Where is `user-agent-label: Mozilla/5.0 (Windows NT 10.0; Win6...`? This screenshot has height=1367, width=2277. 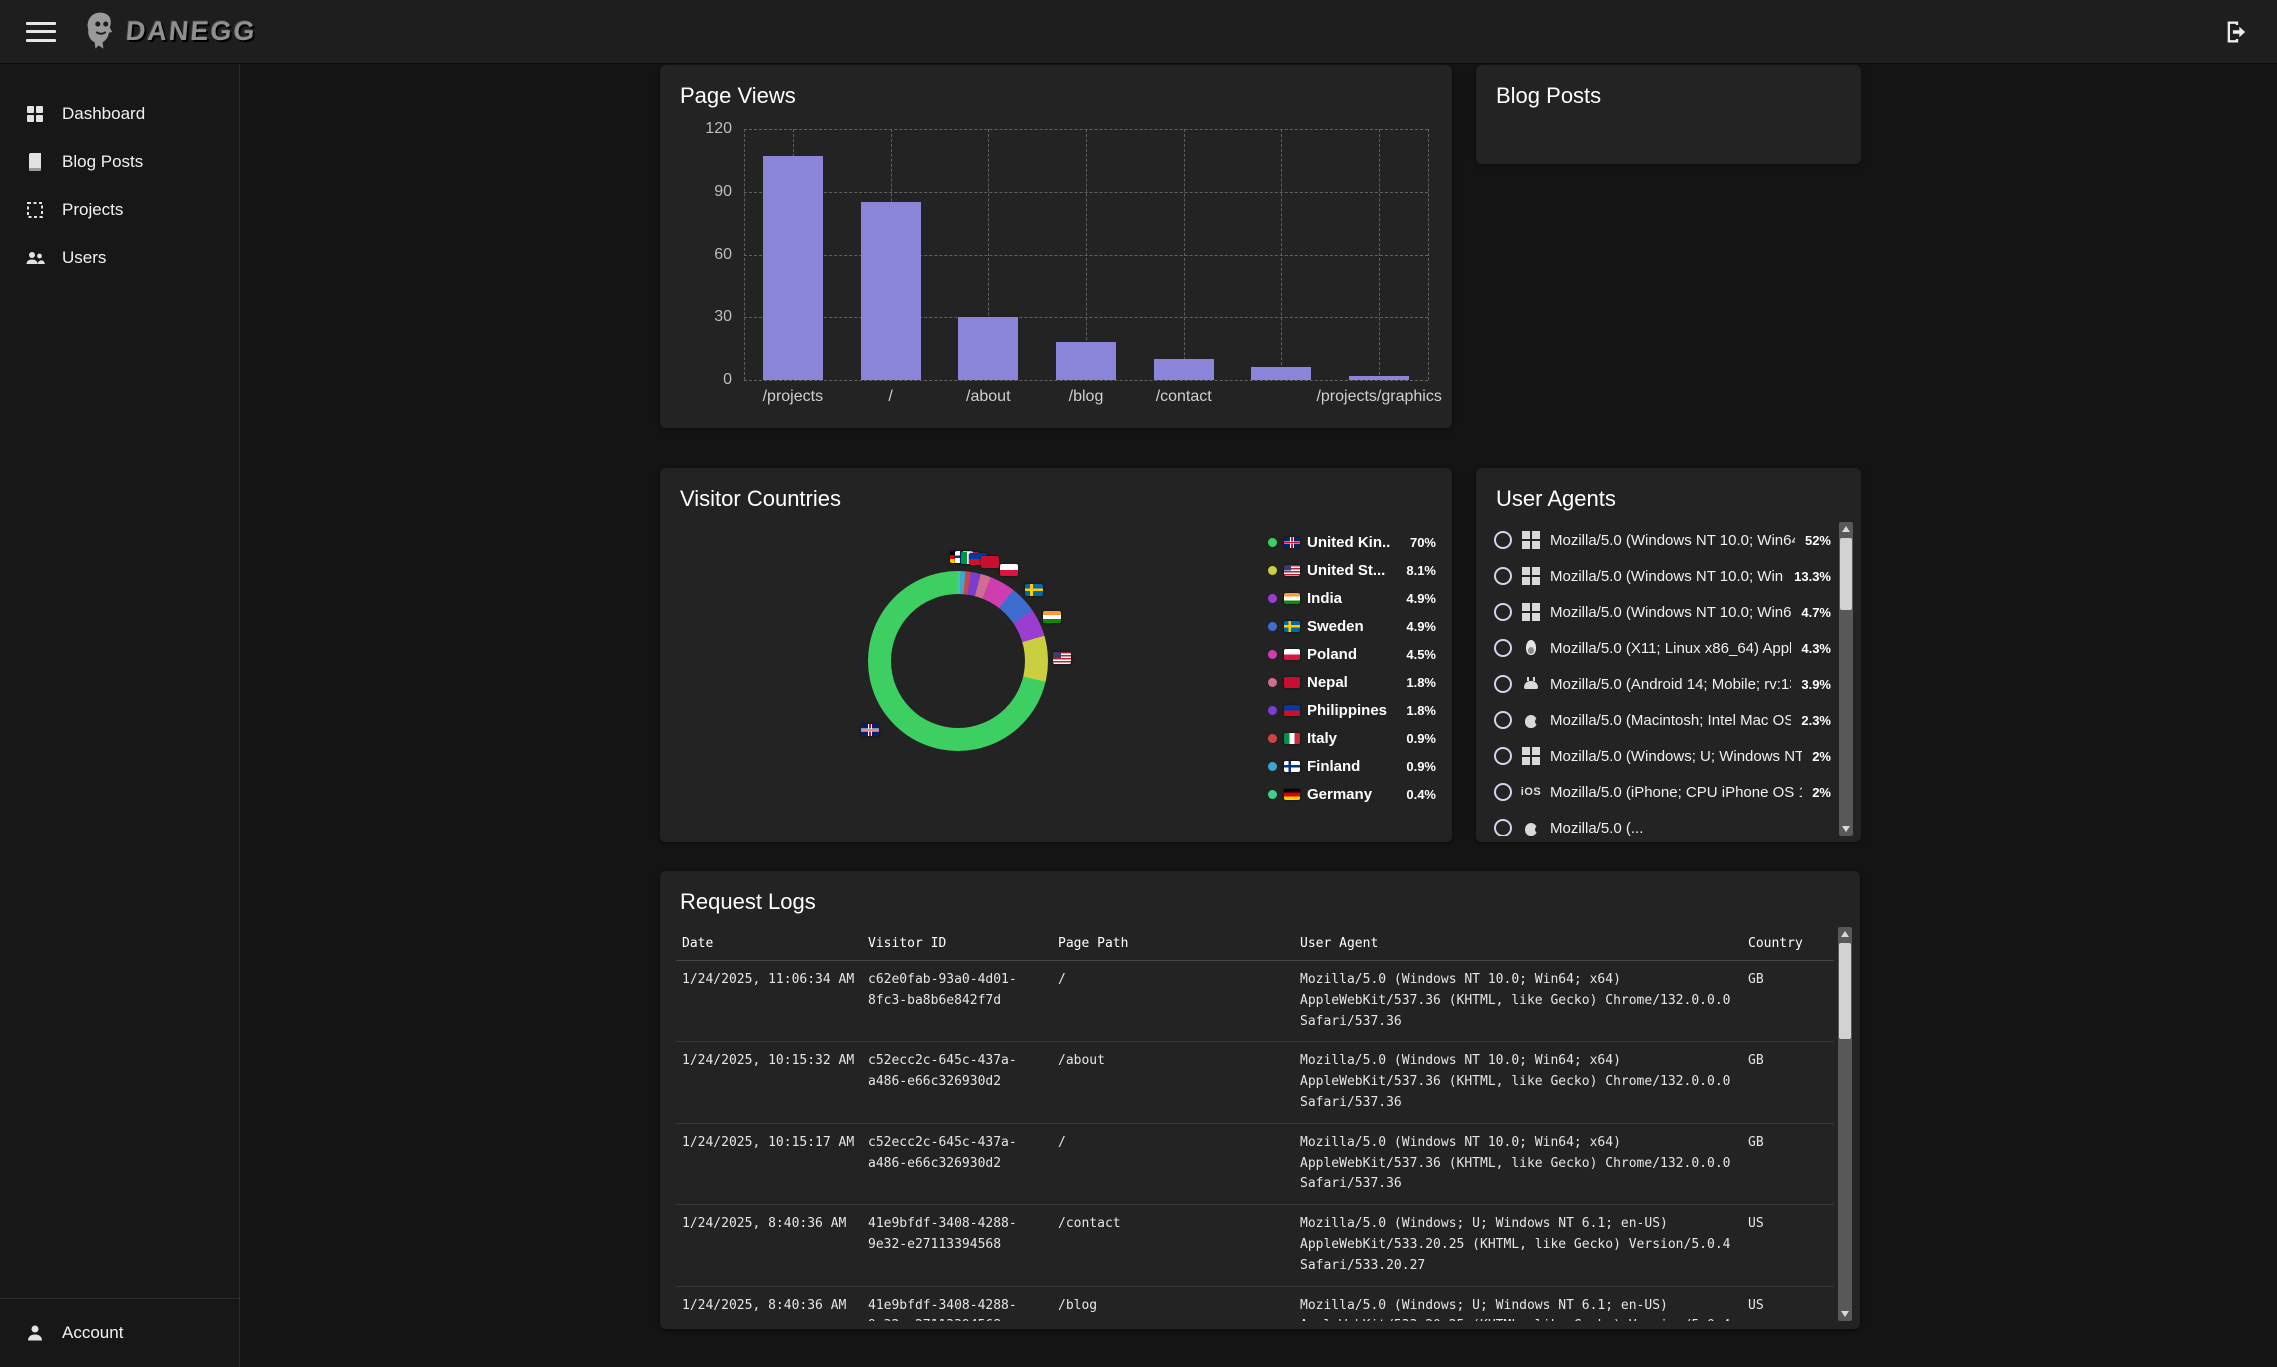 user-agent-label: Mozilla/5.0 (Windows NT 10.0; Win6... is located at coordinates (1667, 576).